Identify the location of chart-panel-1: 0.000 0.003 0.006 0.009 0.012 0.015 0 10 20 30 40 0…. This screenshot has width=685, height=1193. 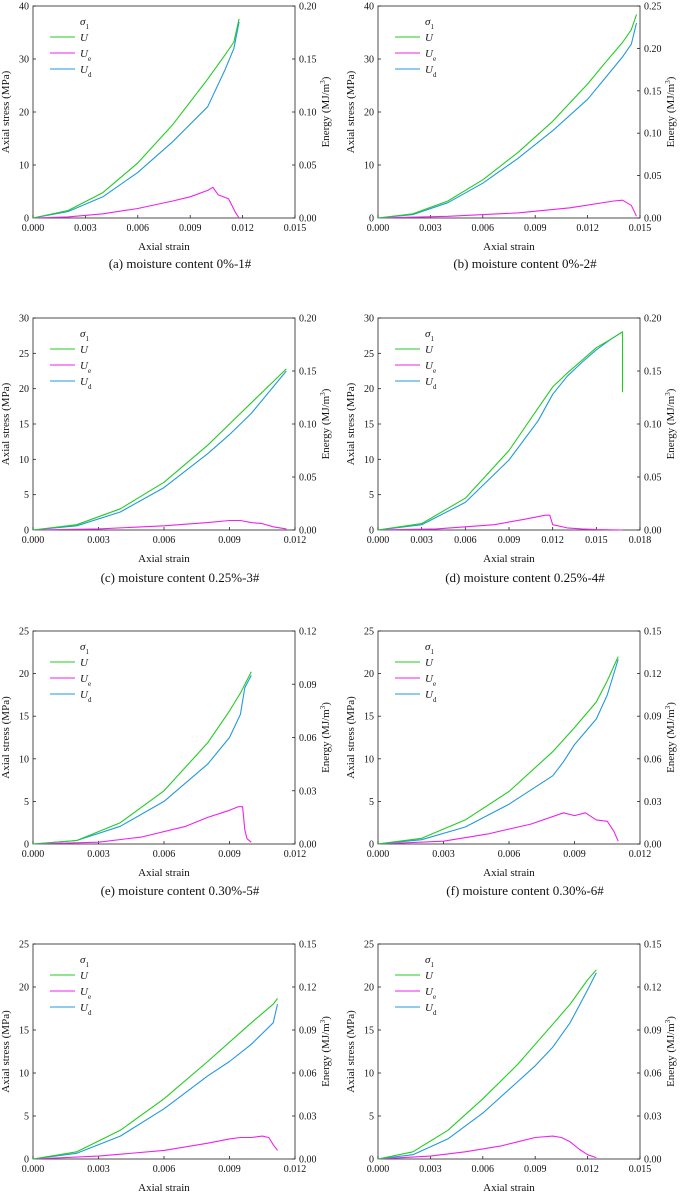
(166, 128).